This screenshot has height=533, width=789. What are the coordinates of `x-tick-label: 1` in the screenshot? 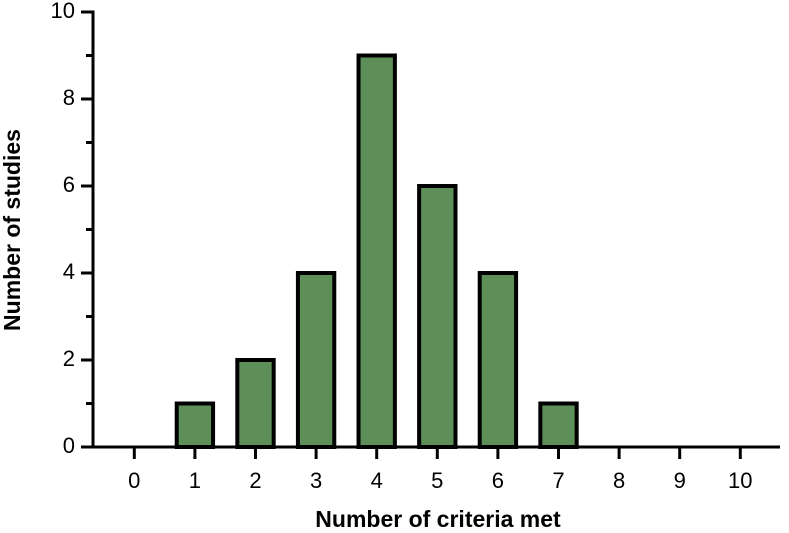 It's located at (195, 480).